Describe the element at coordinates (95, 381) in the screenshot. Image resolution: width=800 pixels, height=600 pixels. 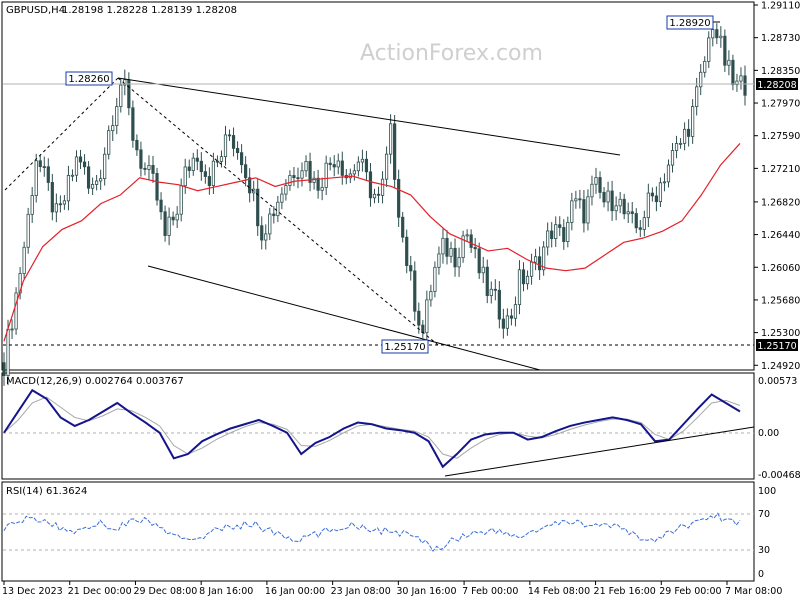
I see `macd-title: MACD(12,26,9) 0.002764 0.003767` at that location.